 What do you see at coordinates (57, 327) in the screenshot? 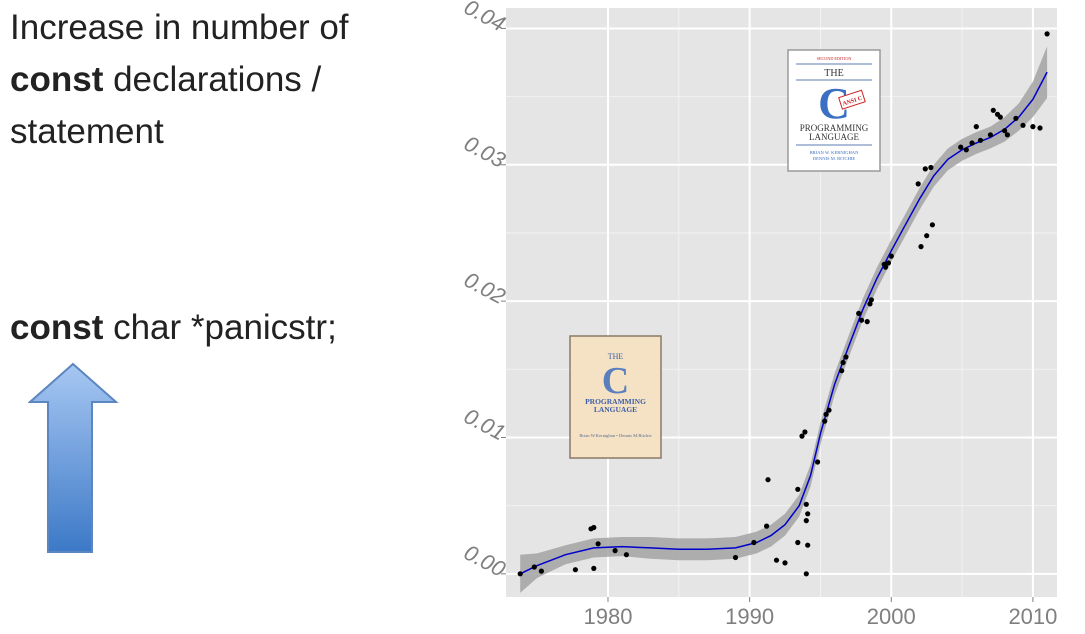
I see `code-const-keyword: const` at bounding box center [57, 327].